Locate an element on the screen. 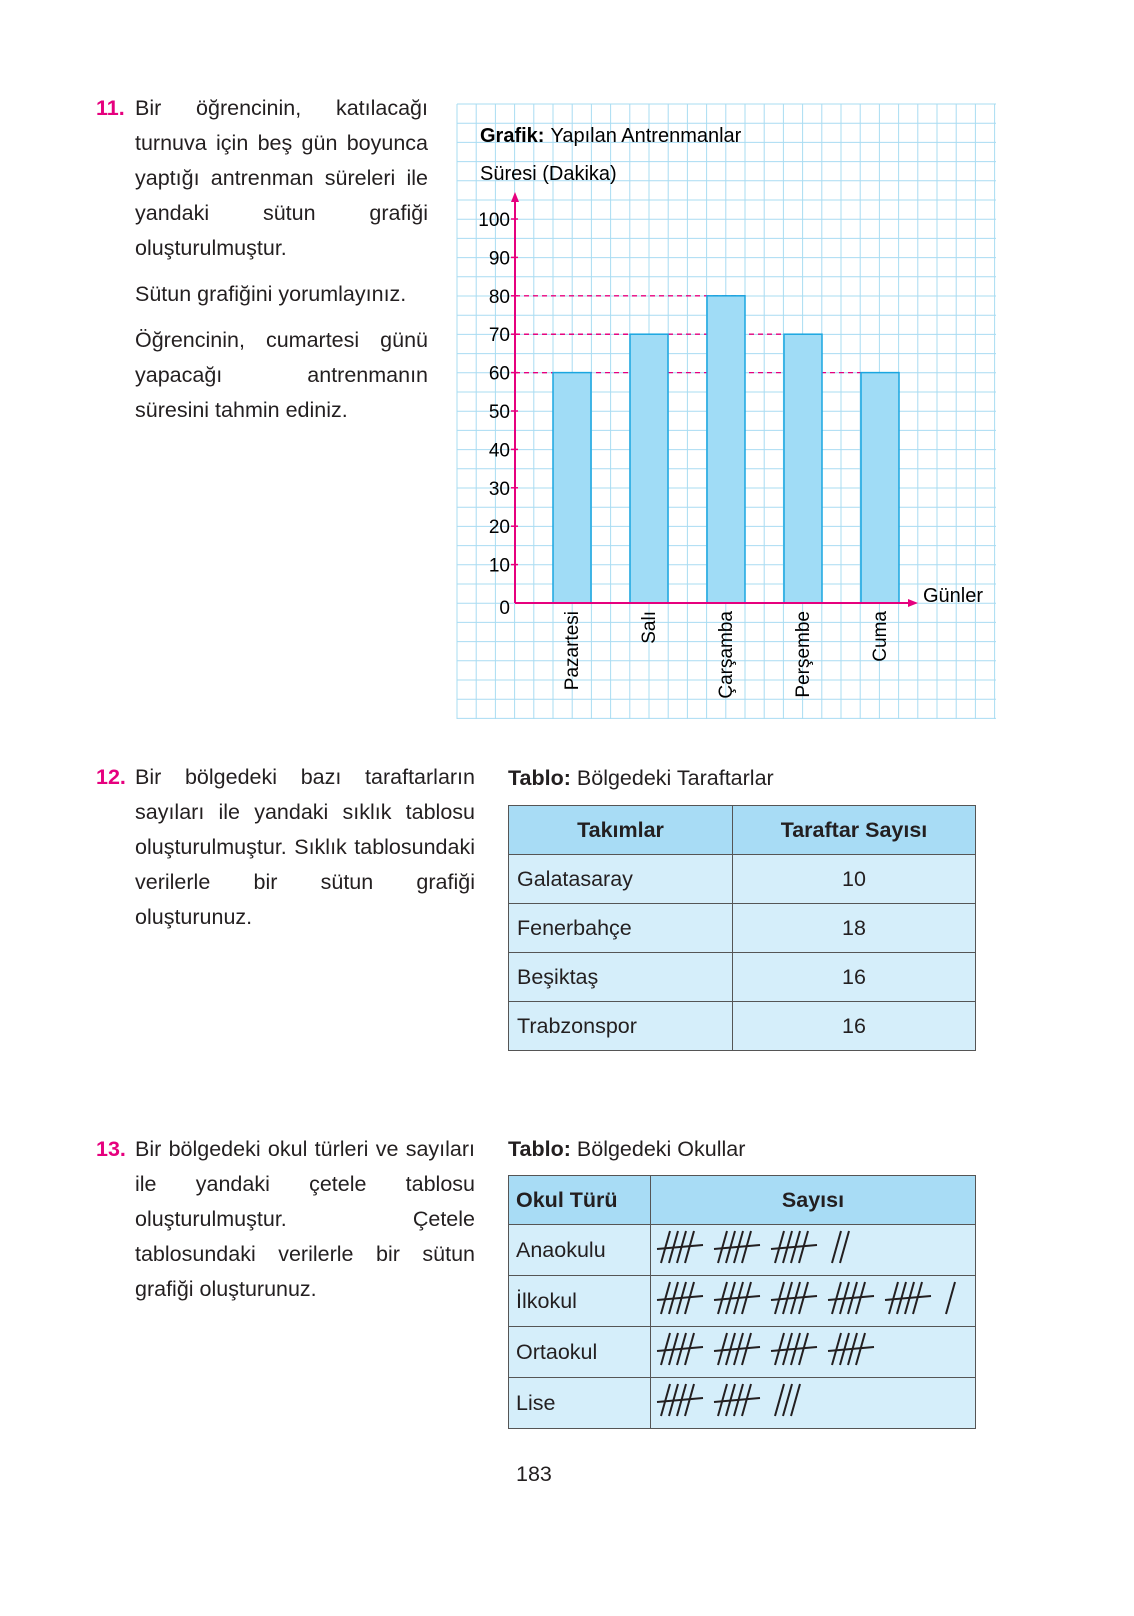 The height and width of the screenshot is (1616, 1134). table-caption-schools: Tablo: Bölgedeki Okullar is located at coordinates (626, 1149).